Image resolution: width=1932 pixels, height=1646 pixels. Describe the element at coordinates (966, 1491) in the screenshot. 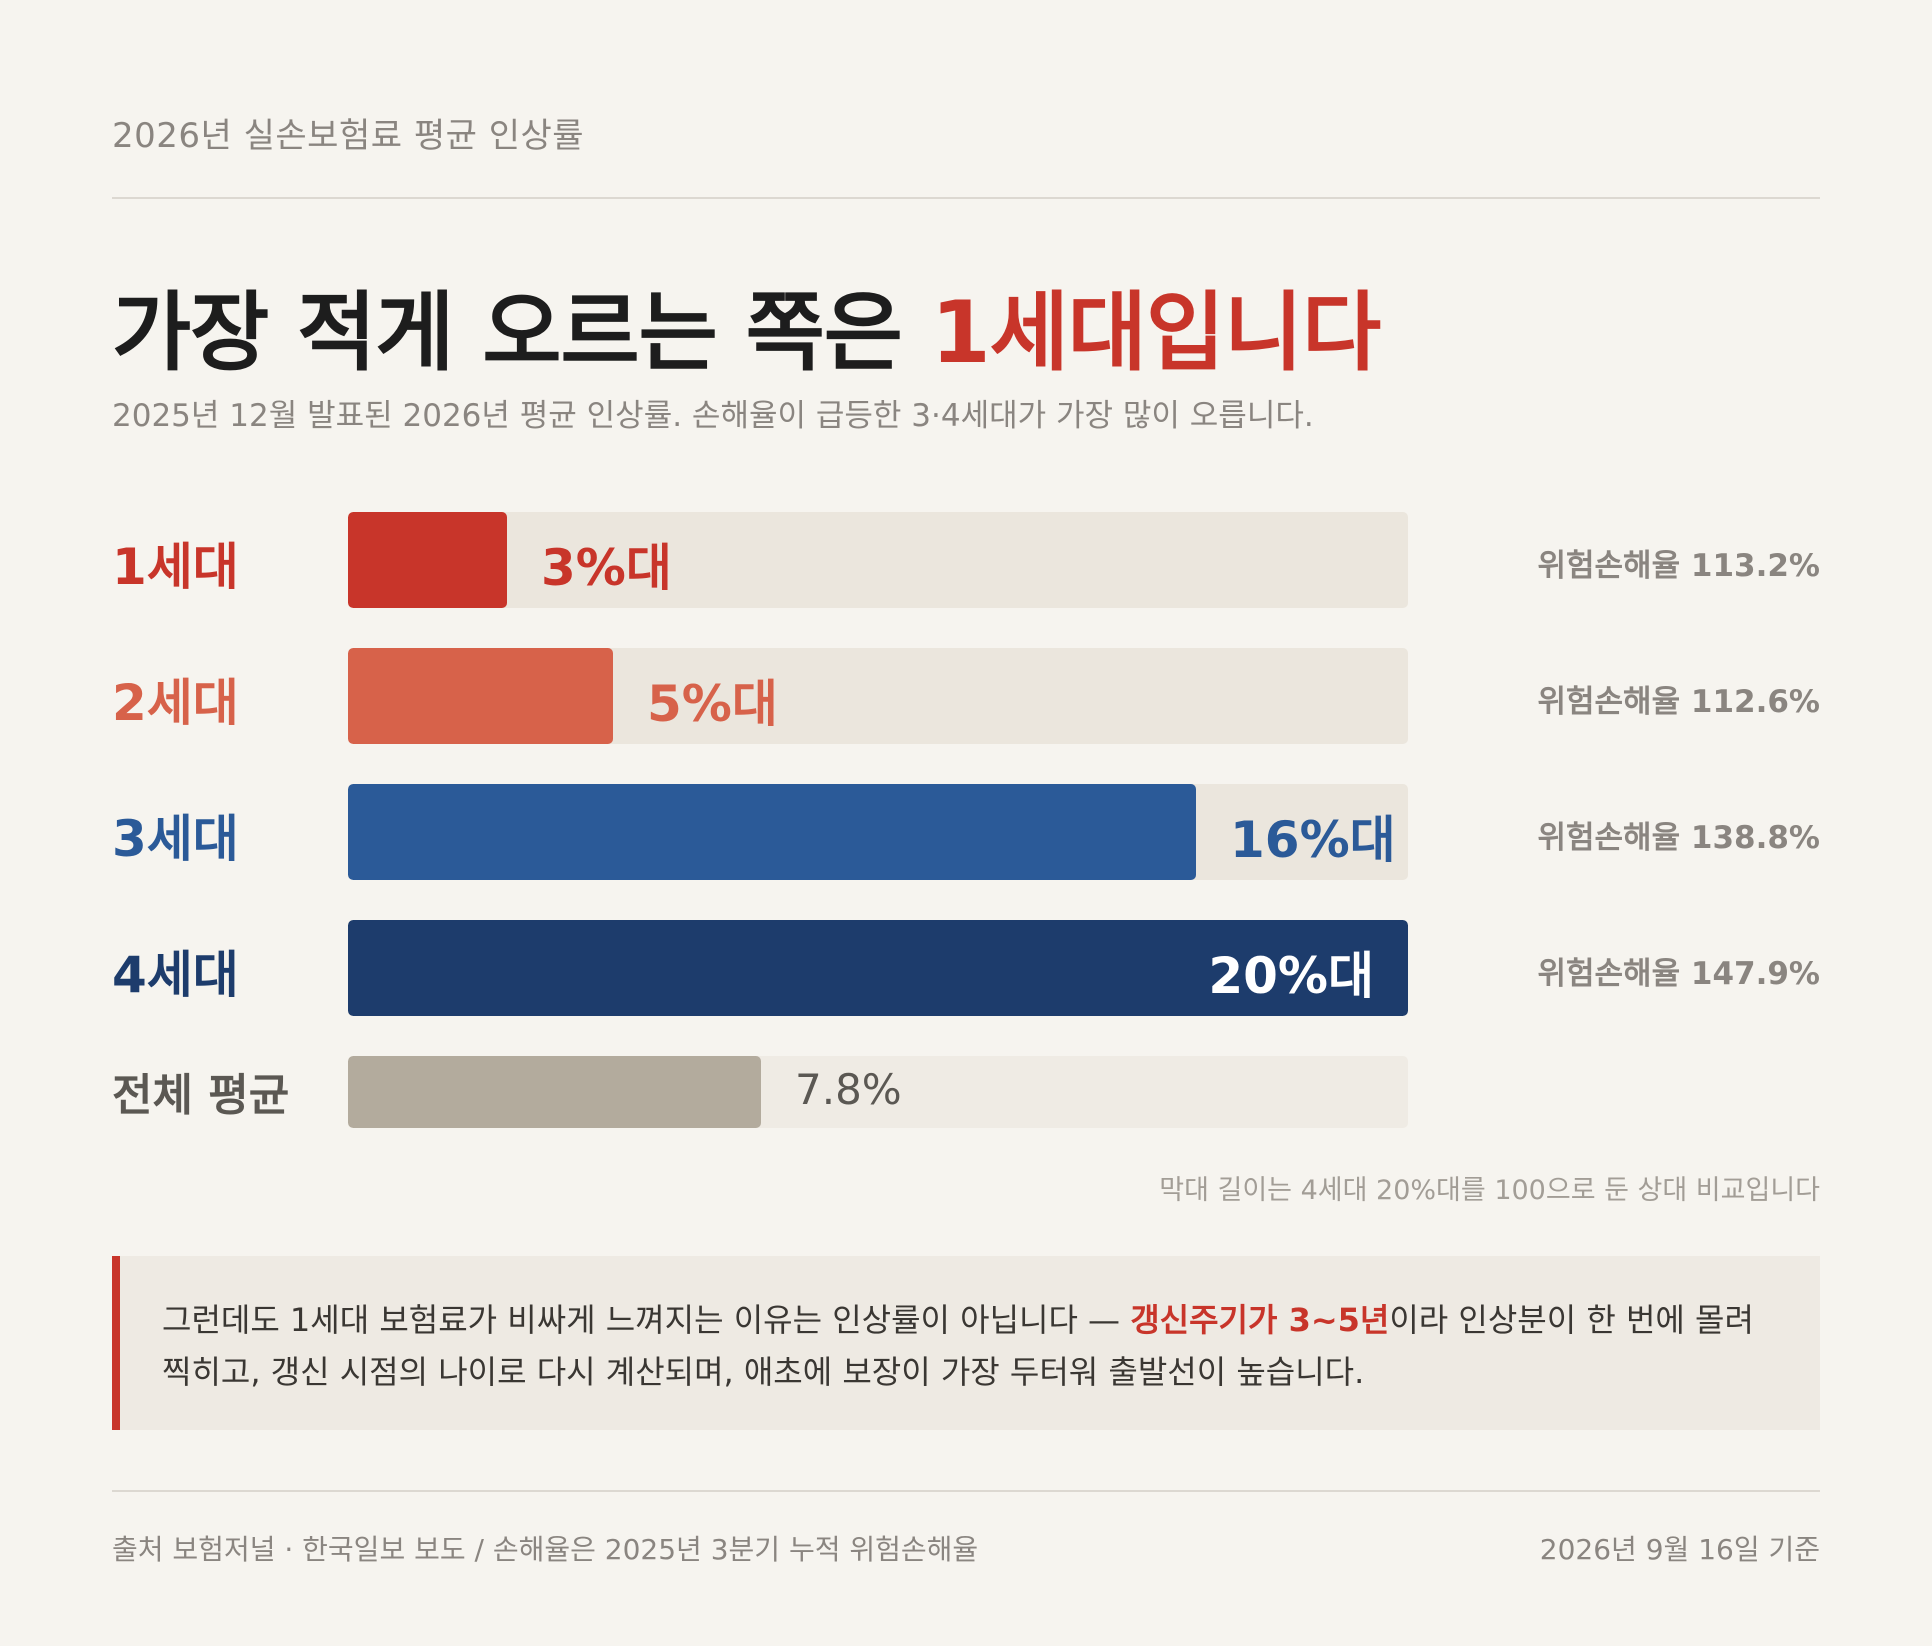

I see `bottom-divider` at that location.